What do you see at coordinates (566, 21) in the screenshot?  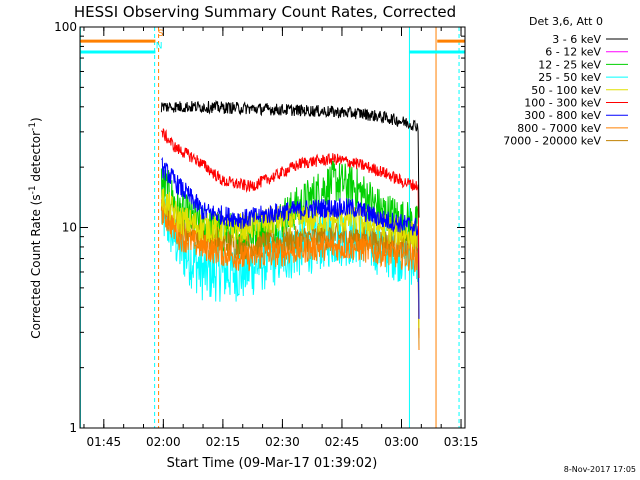 I see `legend-title: Det 3,6, Att 0` at bounding box center [566, 21].